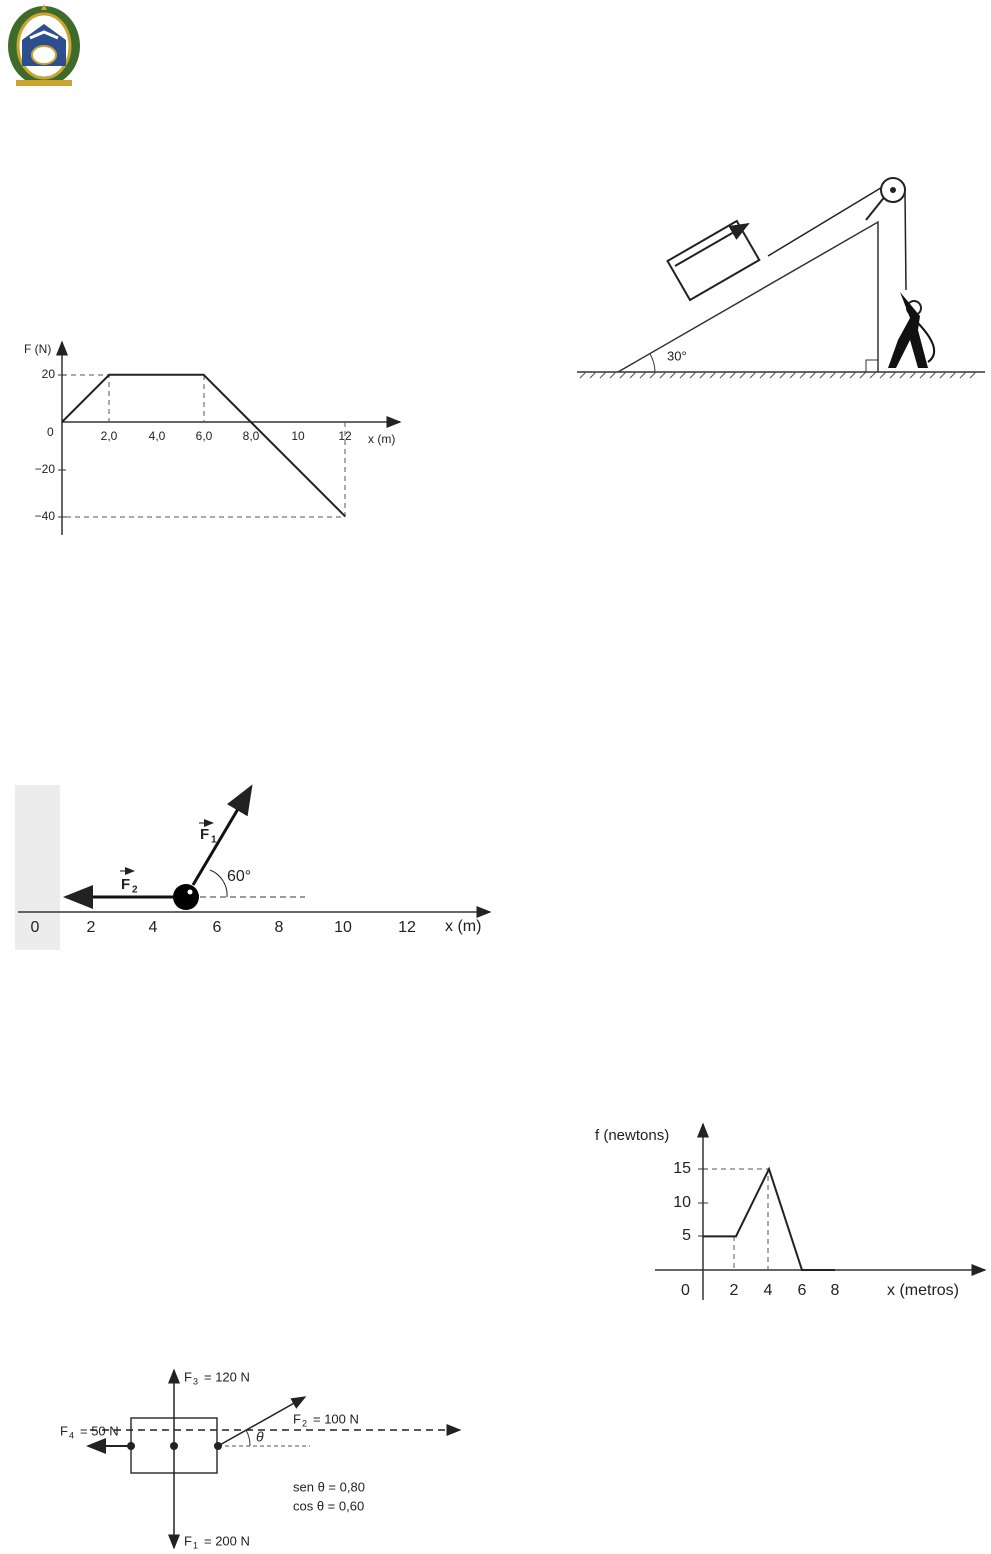 Image resolution: width=991 pixels, height=1554 pixels. What do you see at coordinates (328, 1505) in the screenshot?
I see `cos-value: cos θ = 0,60` at bounding box center [328, 1505].